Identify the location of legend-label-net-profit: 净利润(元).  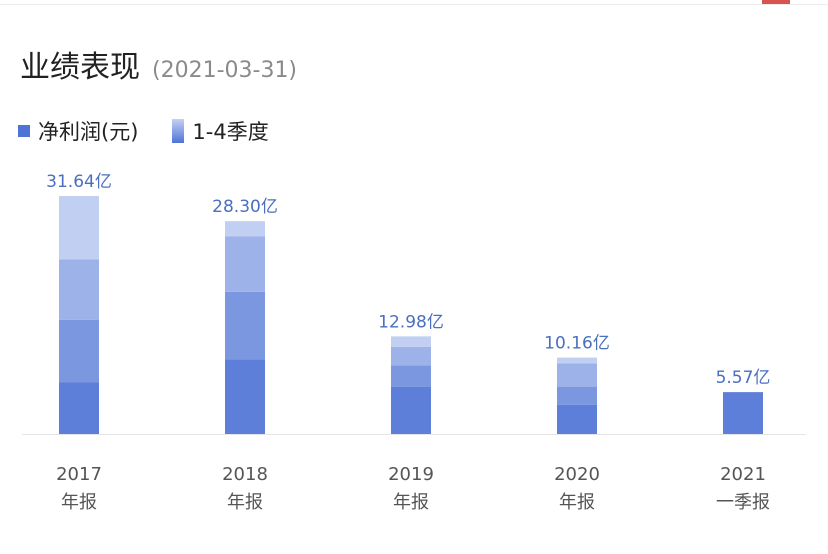
(88, 132).